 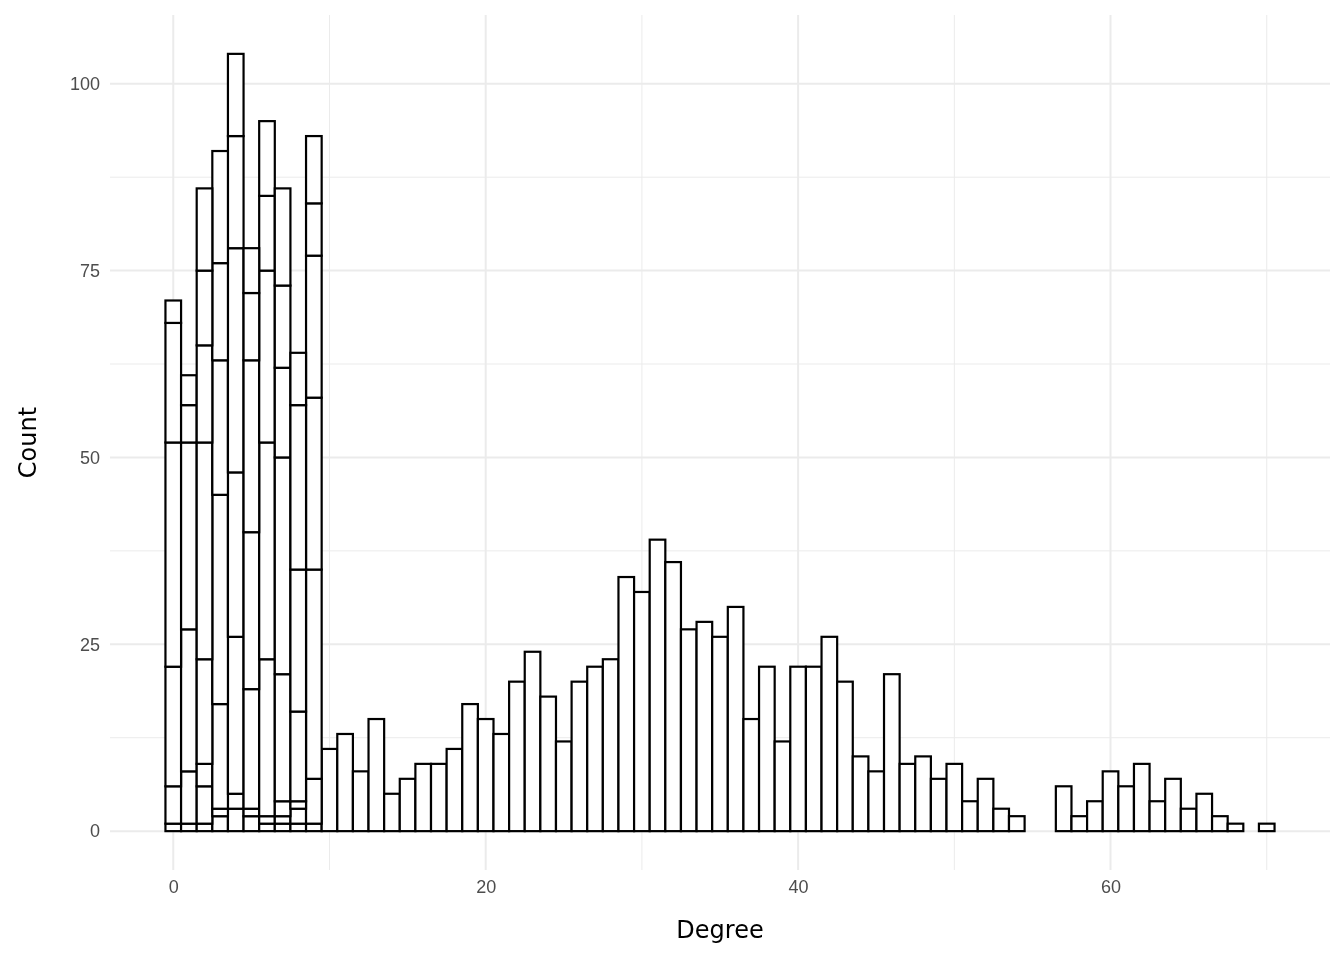 I want to click on y-tick-label: 25, so click(x=89, y=644).